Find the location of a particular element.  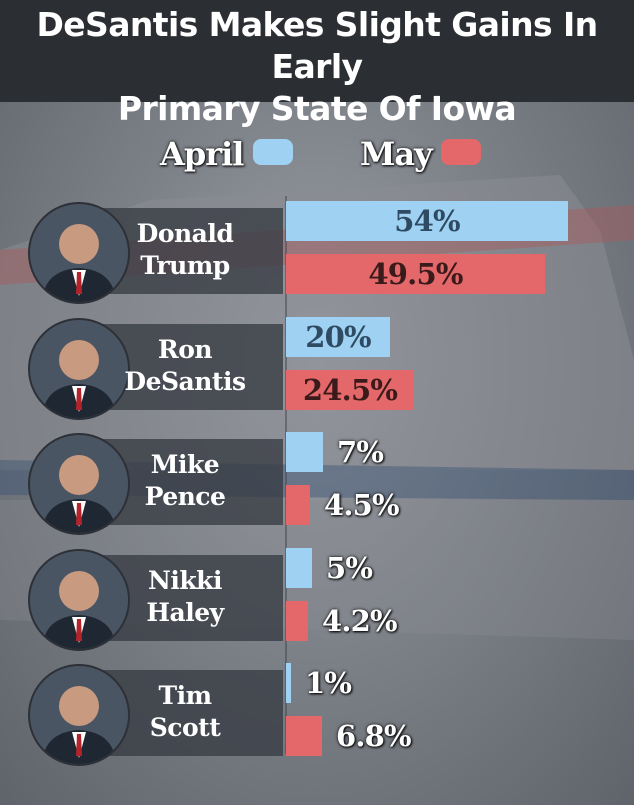

data-label-may-donald-trump: 49.5% is located at coordinates (415, 274).